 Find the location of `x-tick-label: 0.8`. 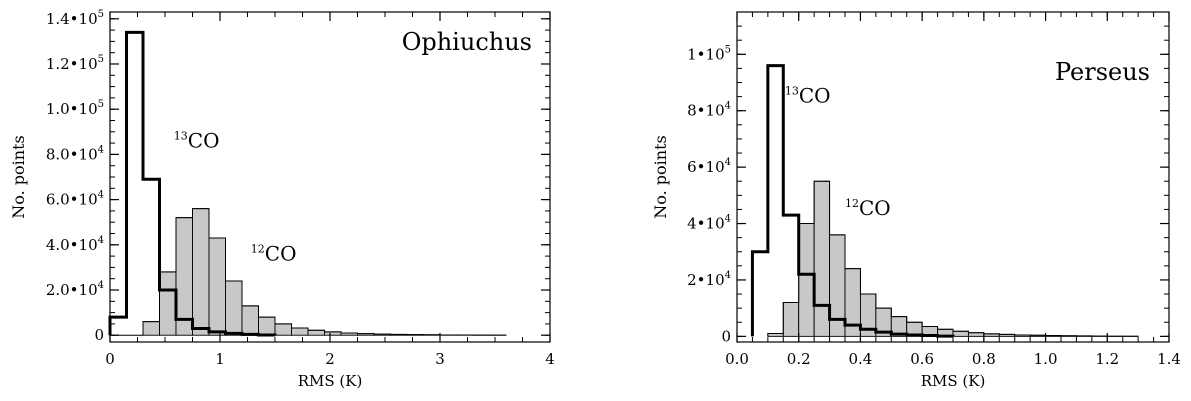

x-tick-label: 0.8 is located at coordinates (984, 359).